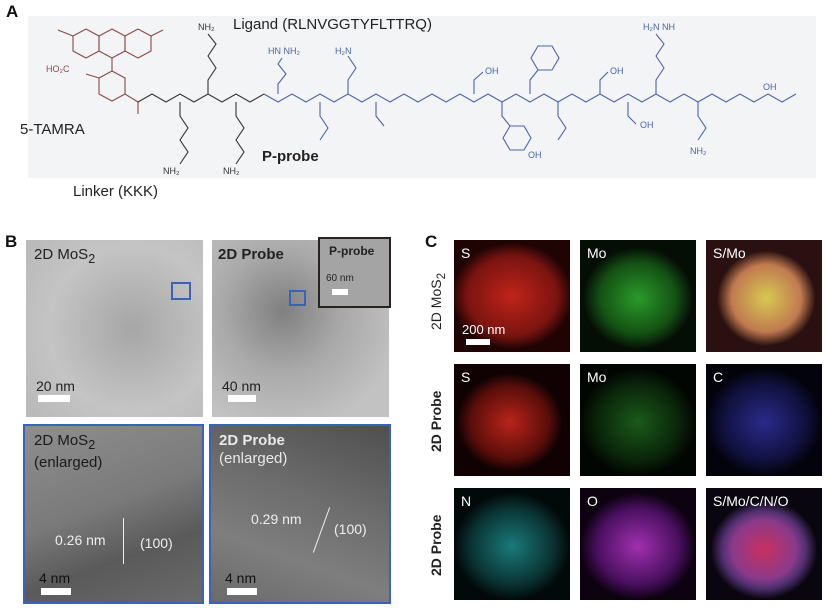 Image resolution: width=825 pixels, height=609 pixels. I want to click on element-label: N, so click(466, 501).